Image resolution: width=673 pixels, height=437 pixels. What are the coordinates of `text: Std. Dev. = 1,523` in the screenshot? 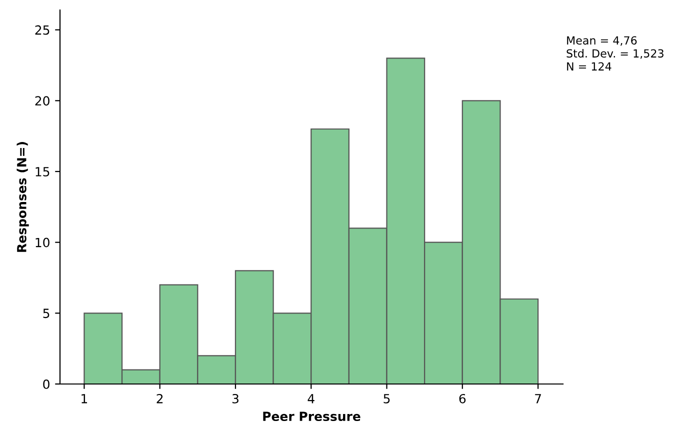 It's located at (615, 54).